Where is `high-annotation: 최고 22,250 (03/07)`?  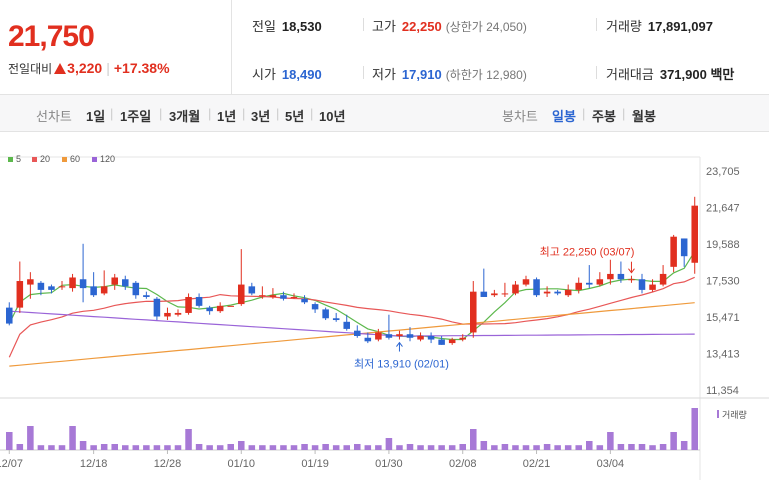
high-annotation: 최고 22,250 (03/07) is located at coordinates (587, 252).